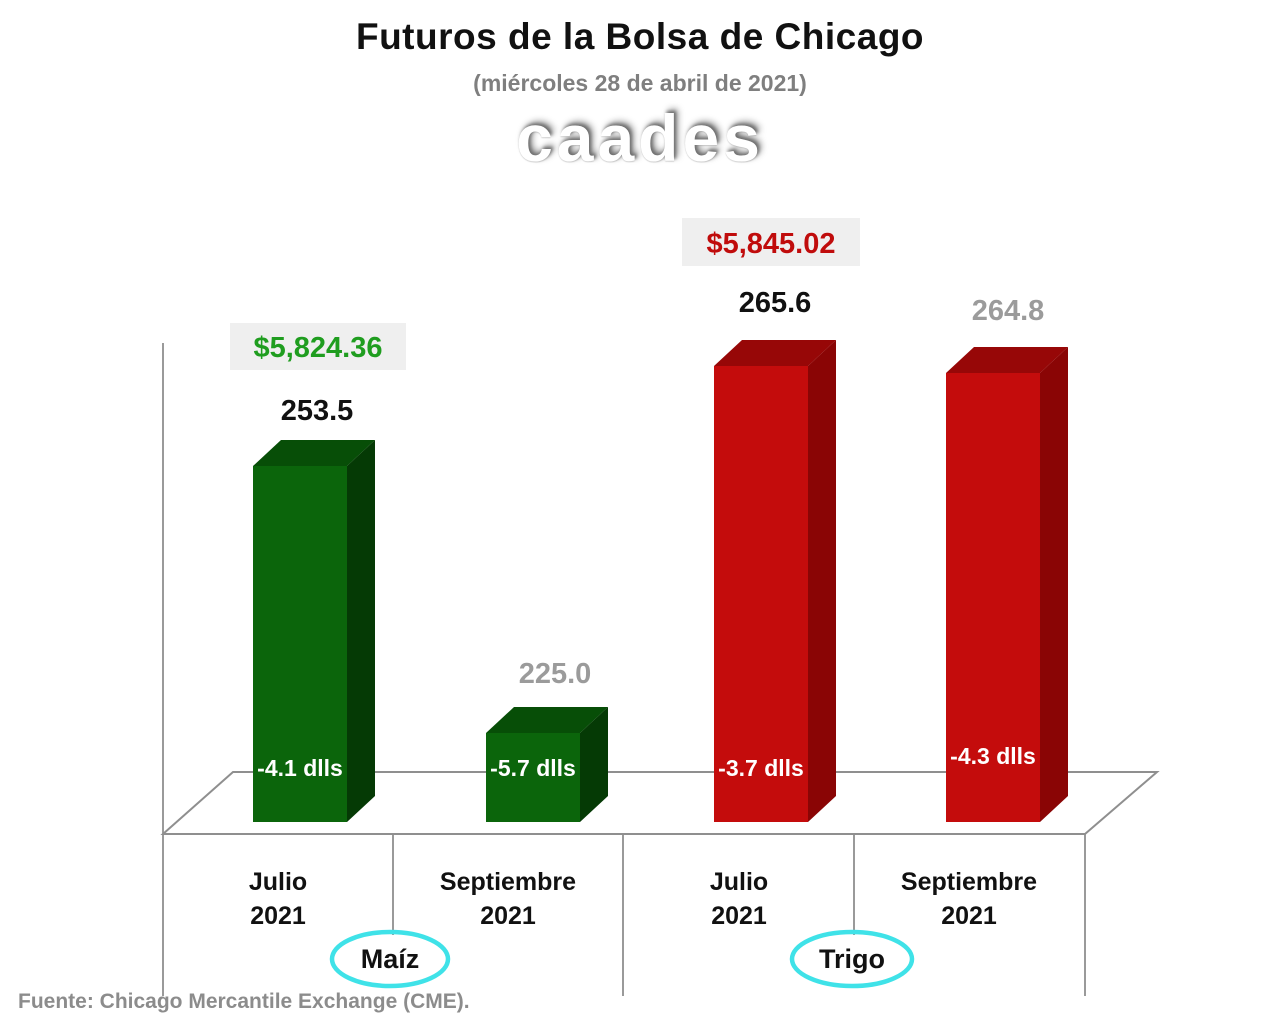 The height and width of the screenshot is (1030, 1280). What do you see at coordinates (775, 303) in the screenshot?
I see `bar-value-label: 265.6` at bounding box center [775, 303].